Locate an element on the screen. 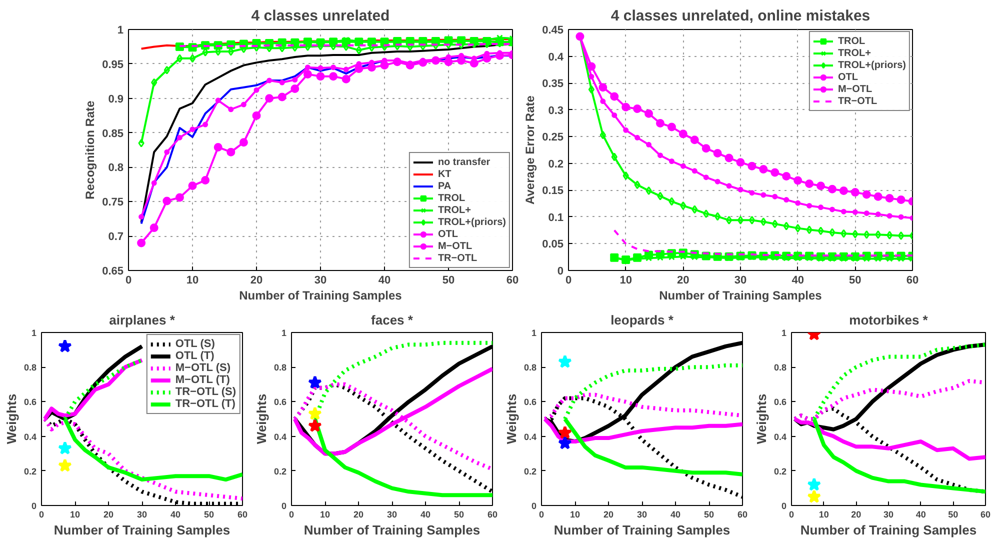 This screenshot has height=545, width=993. legend-label: PA is located at coordinates (445, 186).